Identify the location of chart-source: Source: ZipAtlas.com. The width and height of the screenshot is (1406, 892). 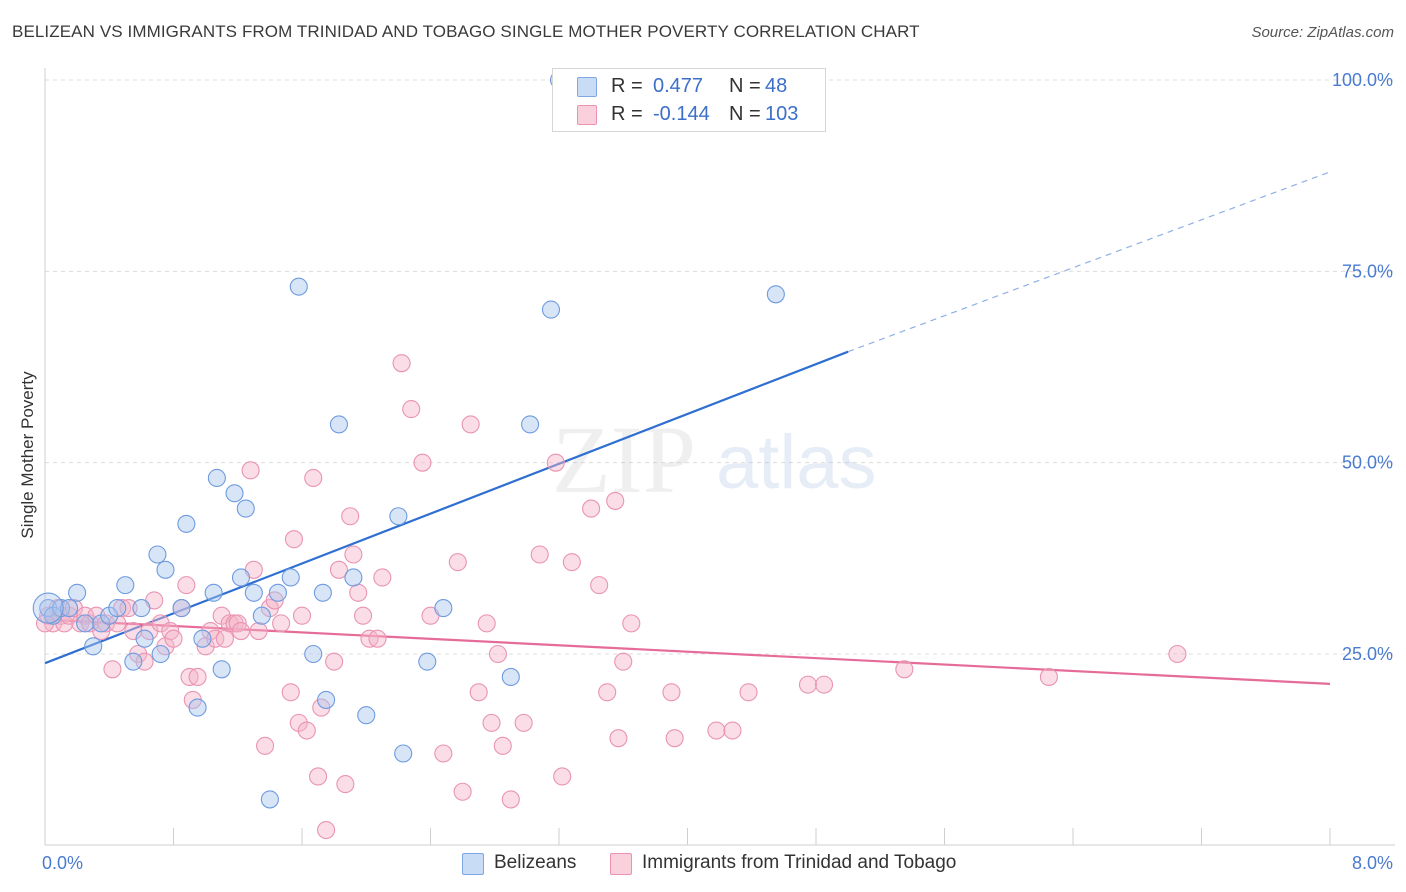
(1322, 32).